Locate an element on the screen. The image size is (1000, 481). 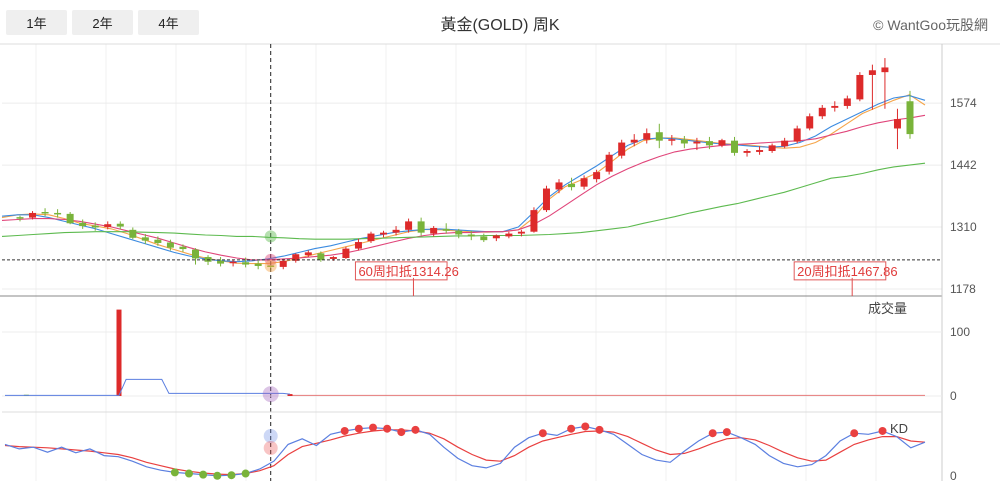
volume-tick-label: 0 is located at coordinates (953, 396).